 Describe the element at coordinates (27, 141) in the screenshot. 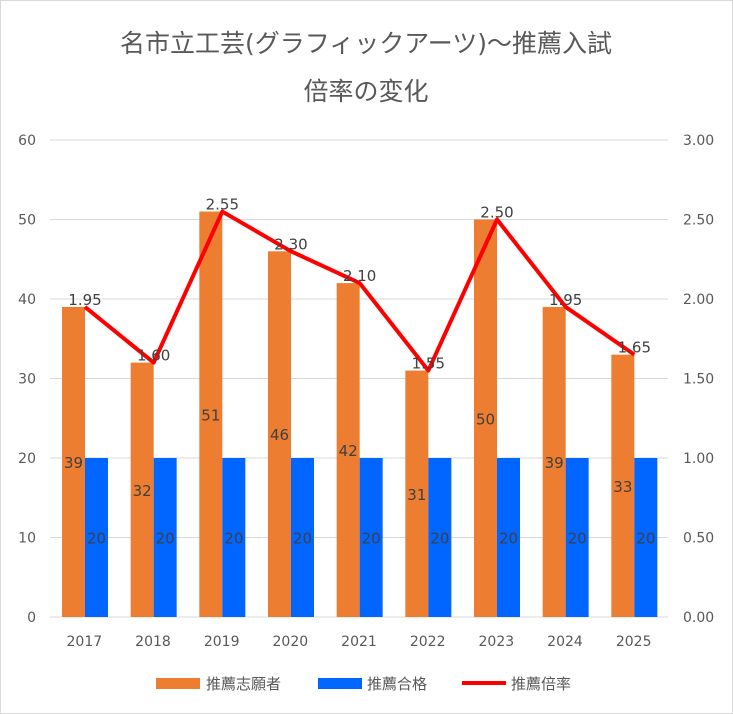

I see `y-tick-label: 60` at that location.